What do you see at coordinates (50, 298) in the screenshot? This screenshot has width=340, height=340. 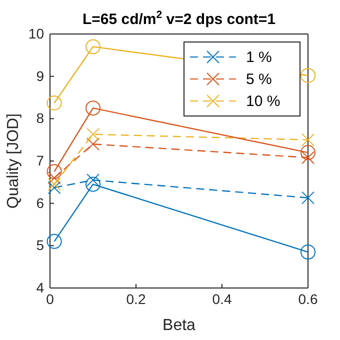 I see `x-tick-label: 0` at bounding box center [50, 298].